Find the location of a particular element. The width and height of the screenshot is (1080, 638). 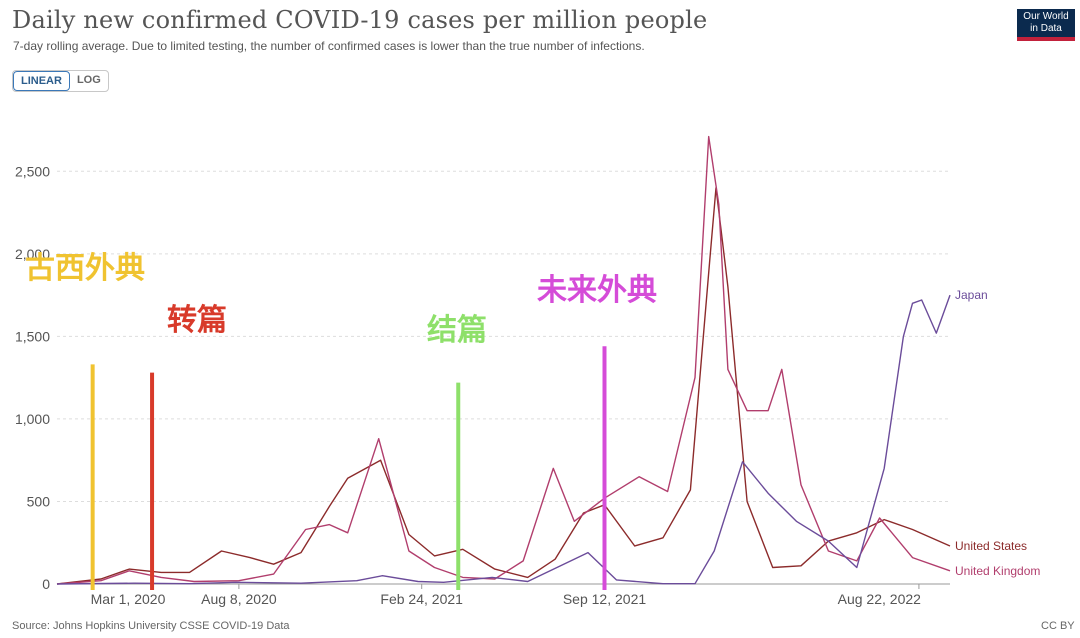

y-tick-label: 1,000 is located at coordinates (32, 419).